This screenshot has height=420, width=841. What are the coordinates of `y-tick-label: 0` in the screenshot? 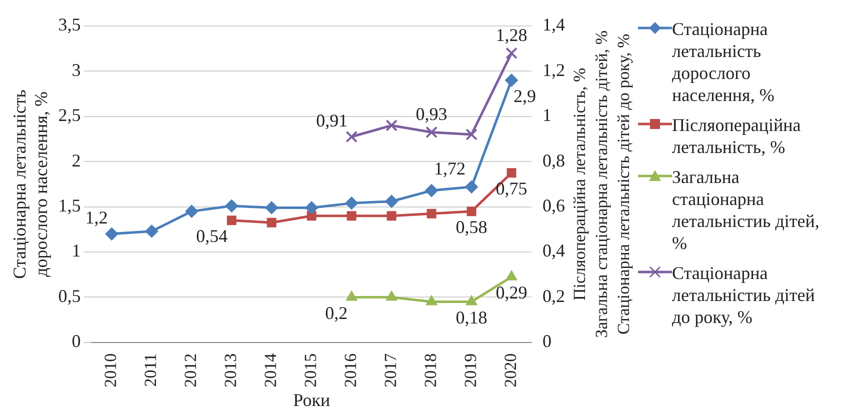 It's located at (76, 341).